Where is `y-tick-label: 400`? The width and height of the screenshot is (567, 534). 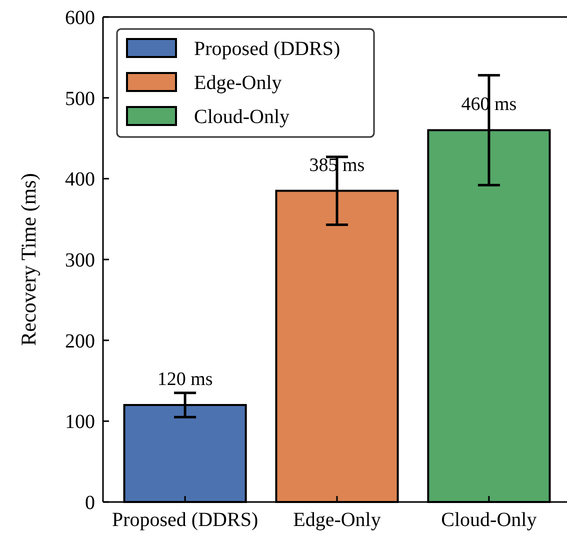
y-tick-label: 400 is located at coordinates (80, 179).